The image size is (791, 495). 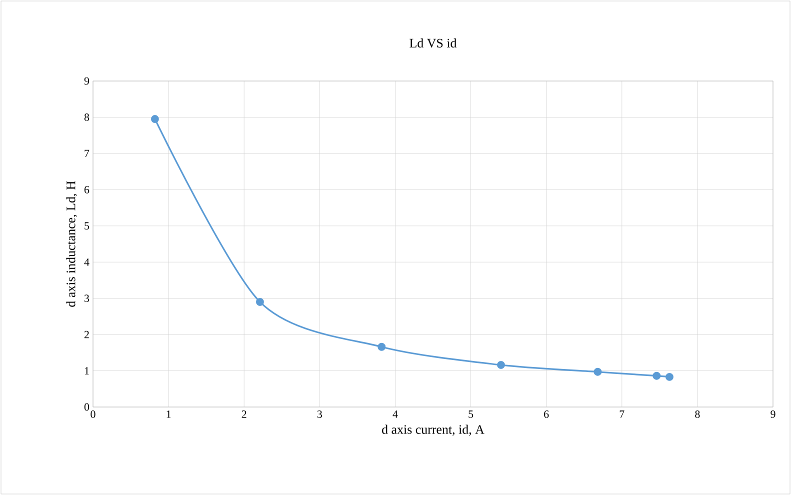 I want to click on y-tick-label: 1, so click(x=86, y=370).